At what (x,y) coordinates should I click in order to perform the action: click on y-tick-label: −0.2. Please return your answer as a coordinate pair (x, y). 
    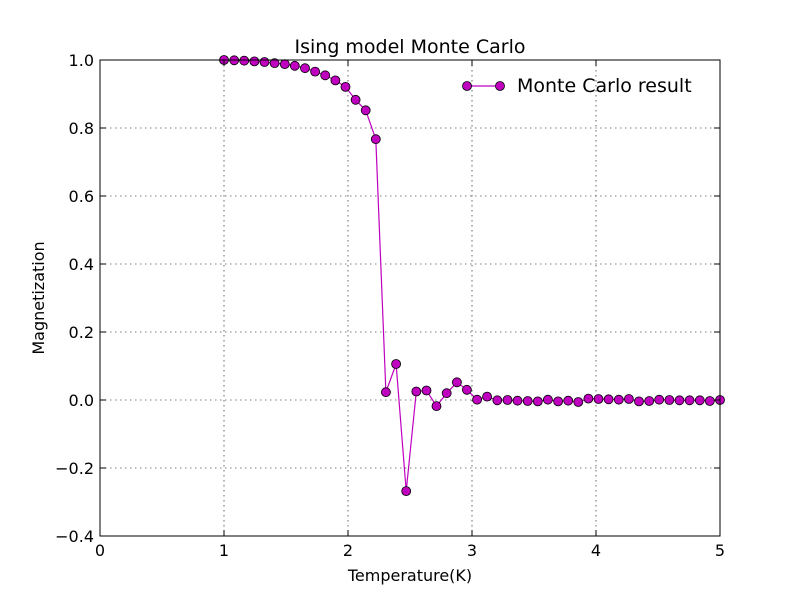
    Looking at the image, I should click on (74, 468).